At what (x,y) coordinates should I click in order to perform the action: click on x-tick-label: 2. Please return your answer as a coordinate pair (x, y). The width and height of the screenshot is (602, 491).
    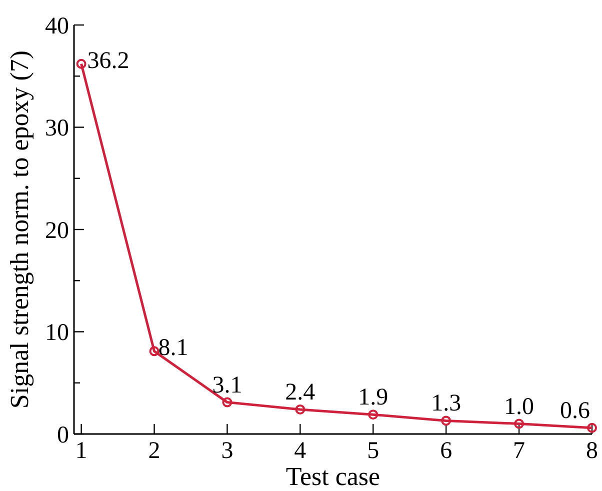
    Looking at the image, I should click on (154, 451).